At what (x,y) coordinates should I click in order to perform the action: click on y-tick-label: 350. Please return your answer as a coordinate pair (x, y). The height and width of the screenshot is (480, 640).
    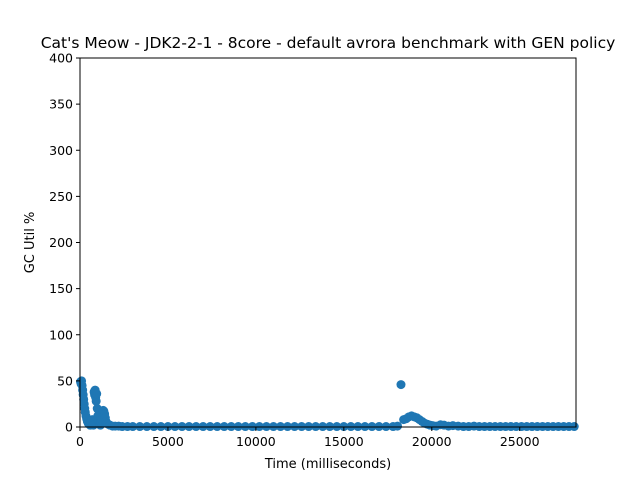
    Looking at the image, I should click on (61, 104).